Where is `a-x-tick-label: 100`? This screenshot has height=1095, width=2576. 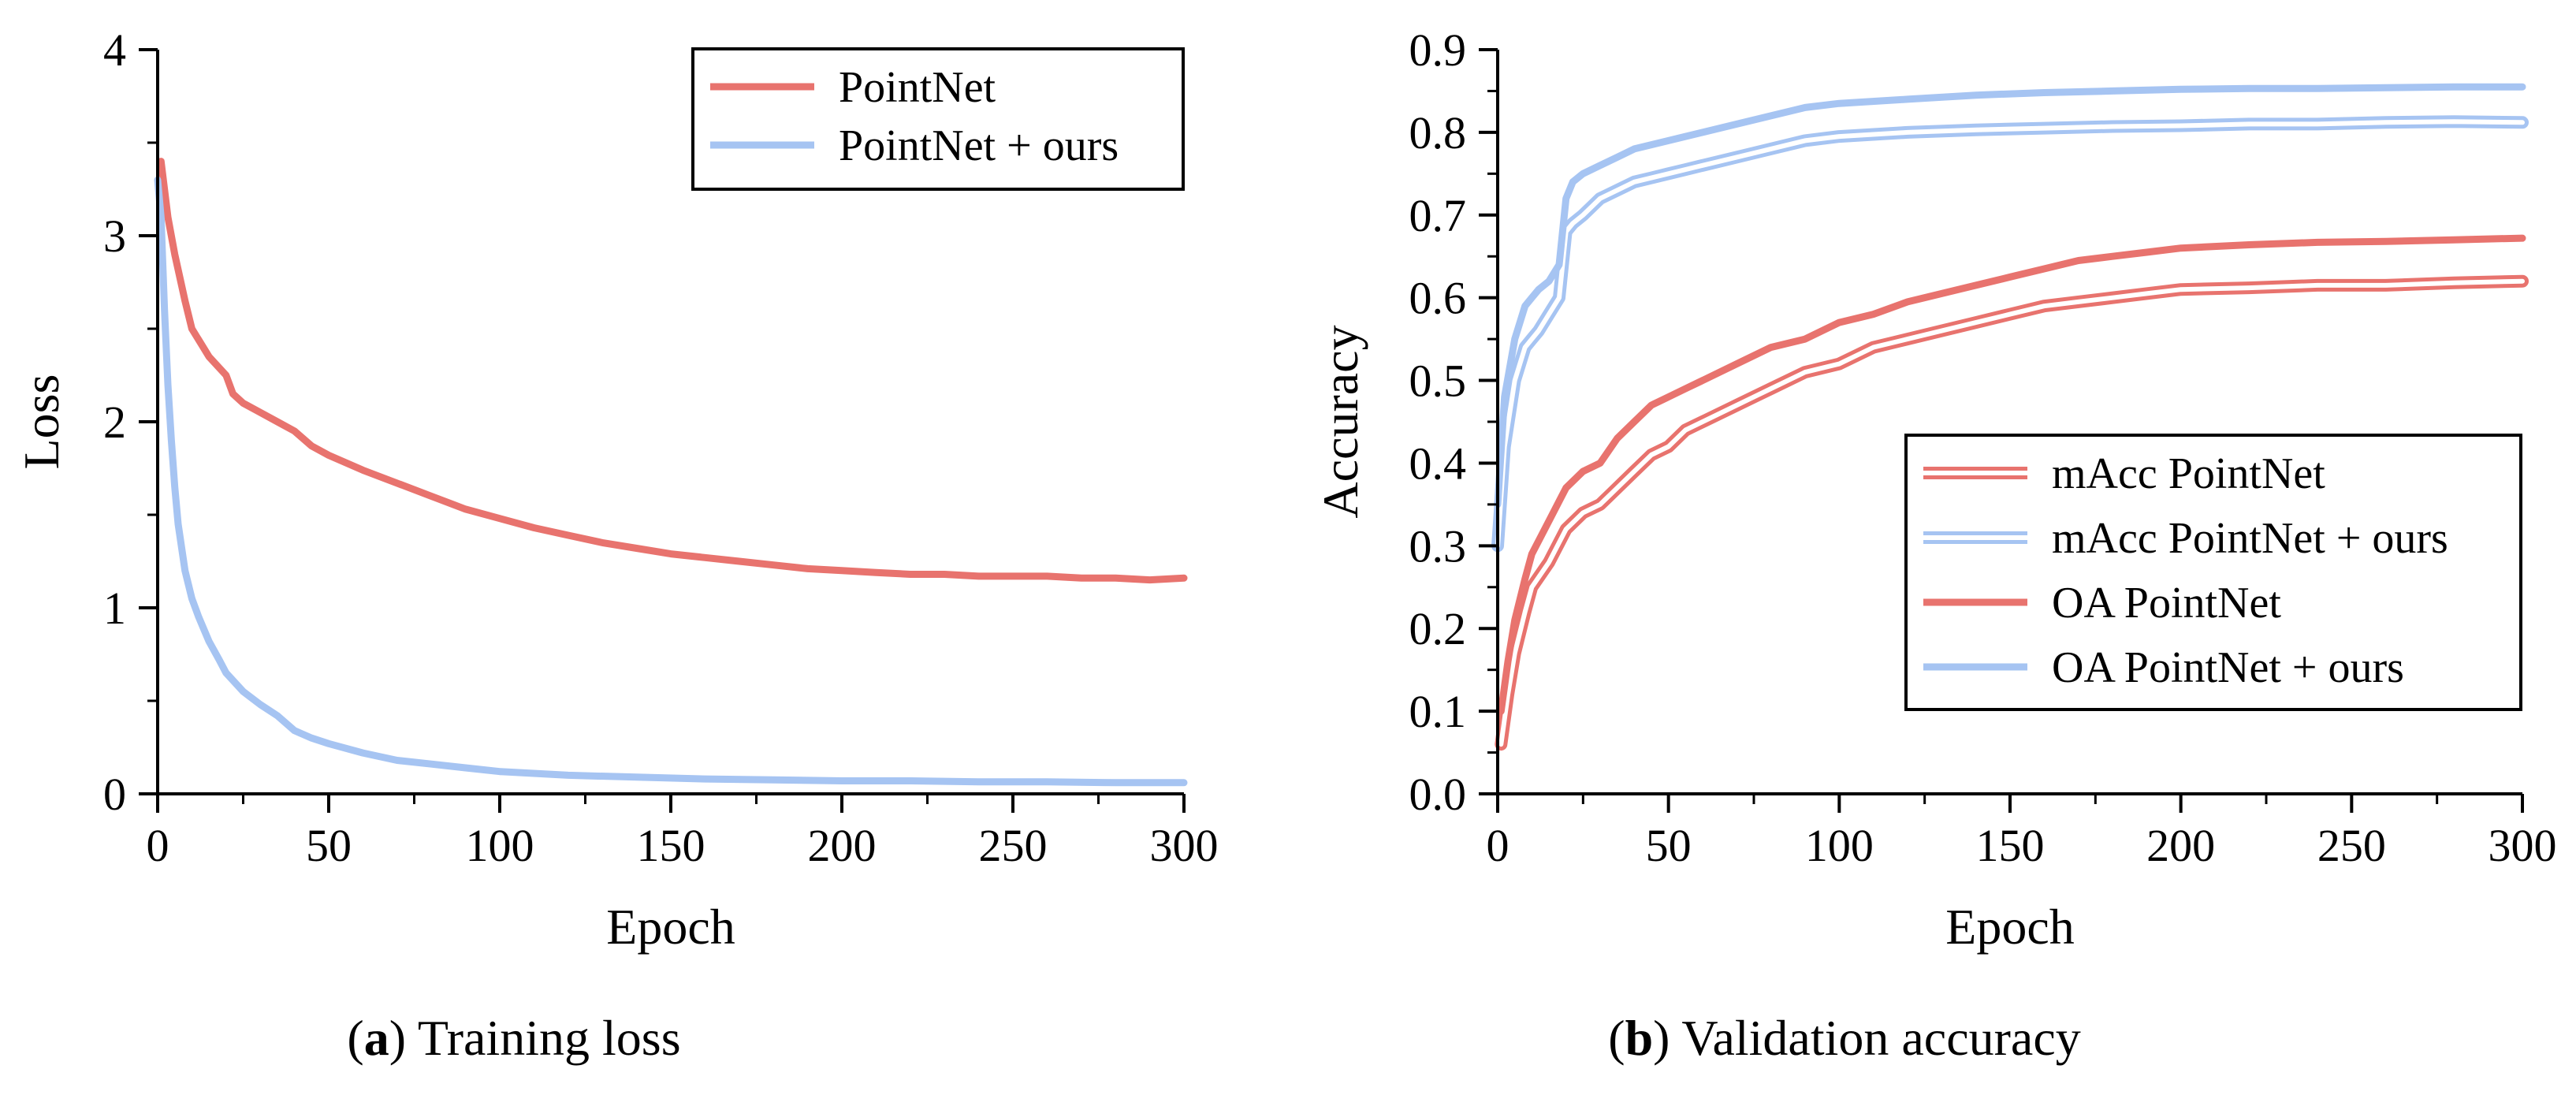
a-x-tick-label: 100 is located at coordinates (500, 845).